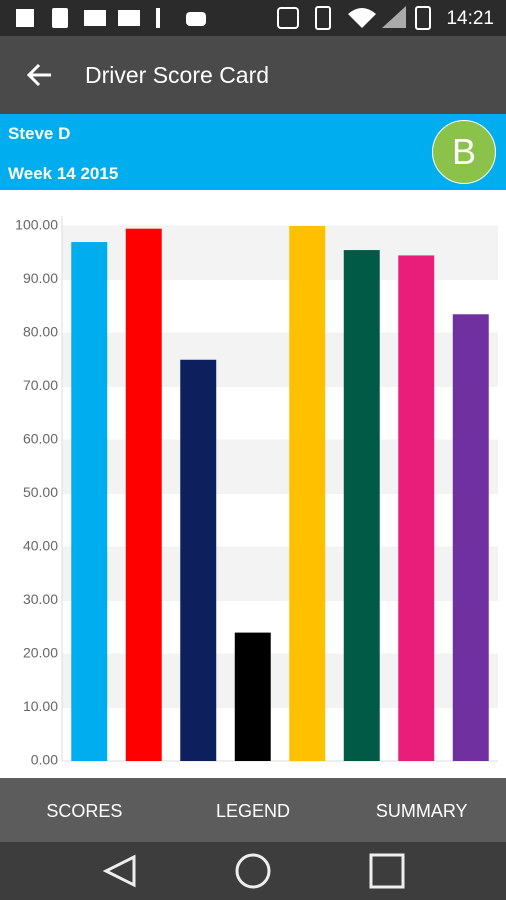  Describe the element at coordinates (84, 811) in the screenshot. I see `tab: SCORES` at that location.